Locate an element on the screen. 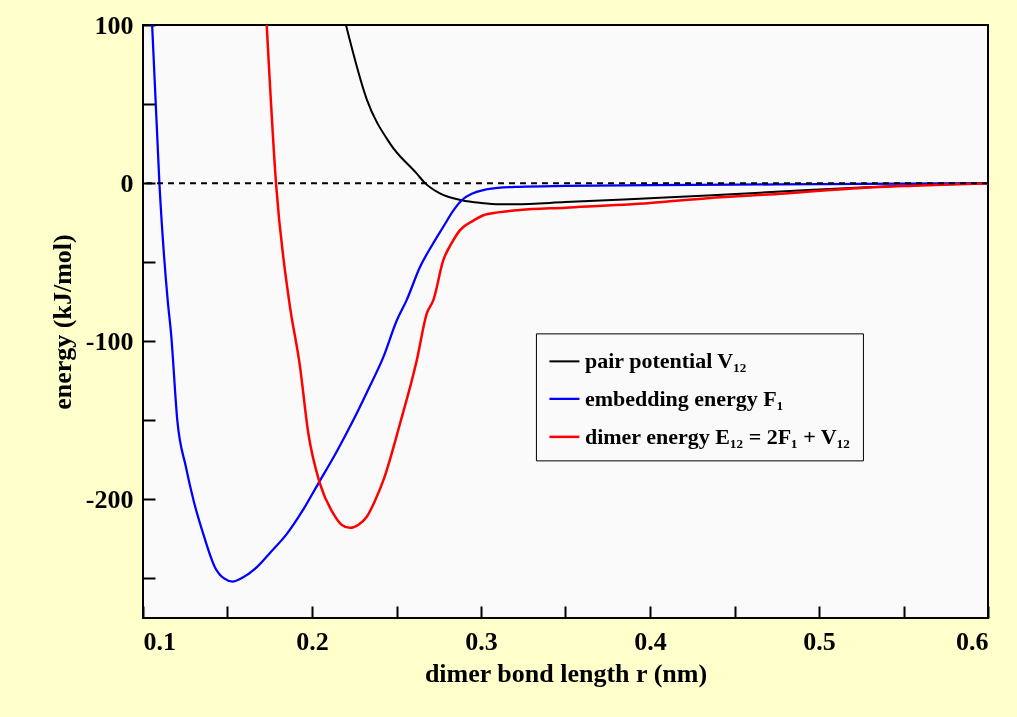 This screenshot has height=717, width=1017. x-axis-title: dimer bond length r (nm) is located at coordinates (566, 673).